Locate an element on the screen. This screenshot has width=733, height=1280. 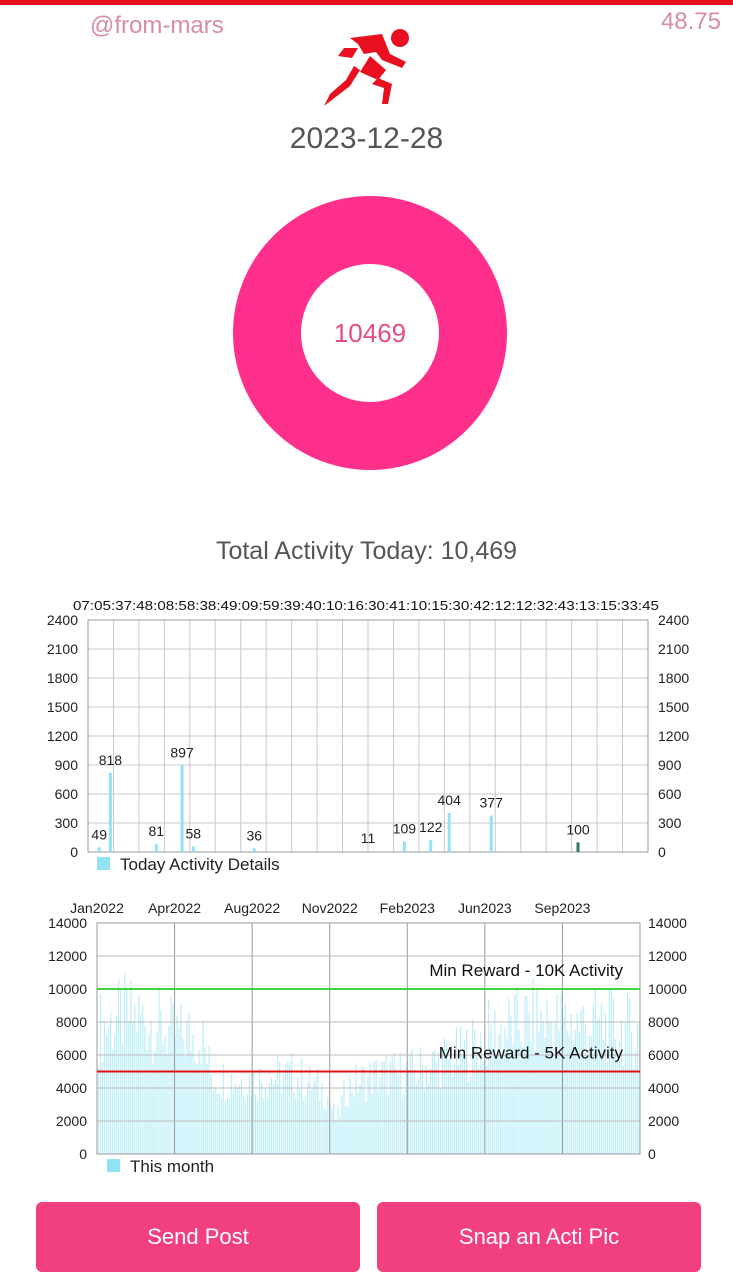
y-tick-label-left: 900 is located at coordinates (67, 765).